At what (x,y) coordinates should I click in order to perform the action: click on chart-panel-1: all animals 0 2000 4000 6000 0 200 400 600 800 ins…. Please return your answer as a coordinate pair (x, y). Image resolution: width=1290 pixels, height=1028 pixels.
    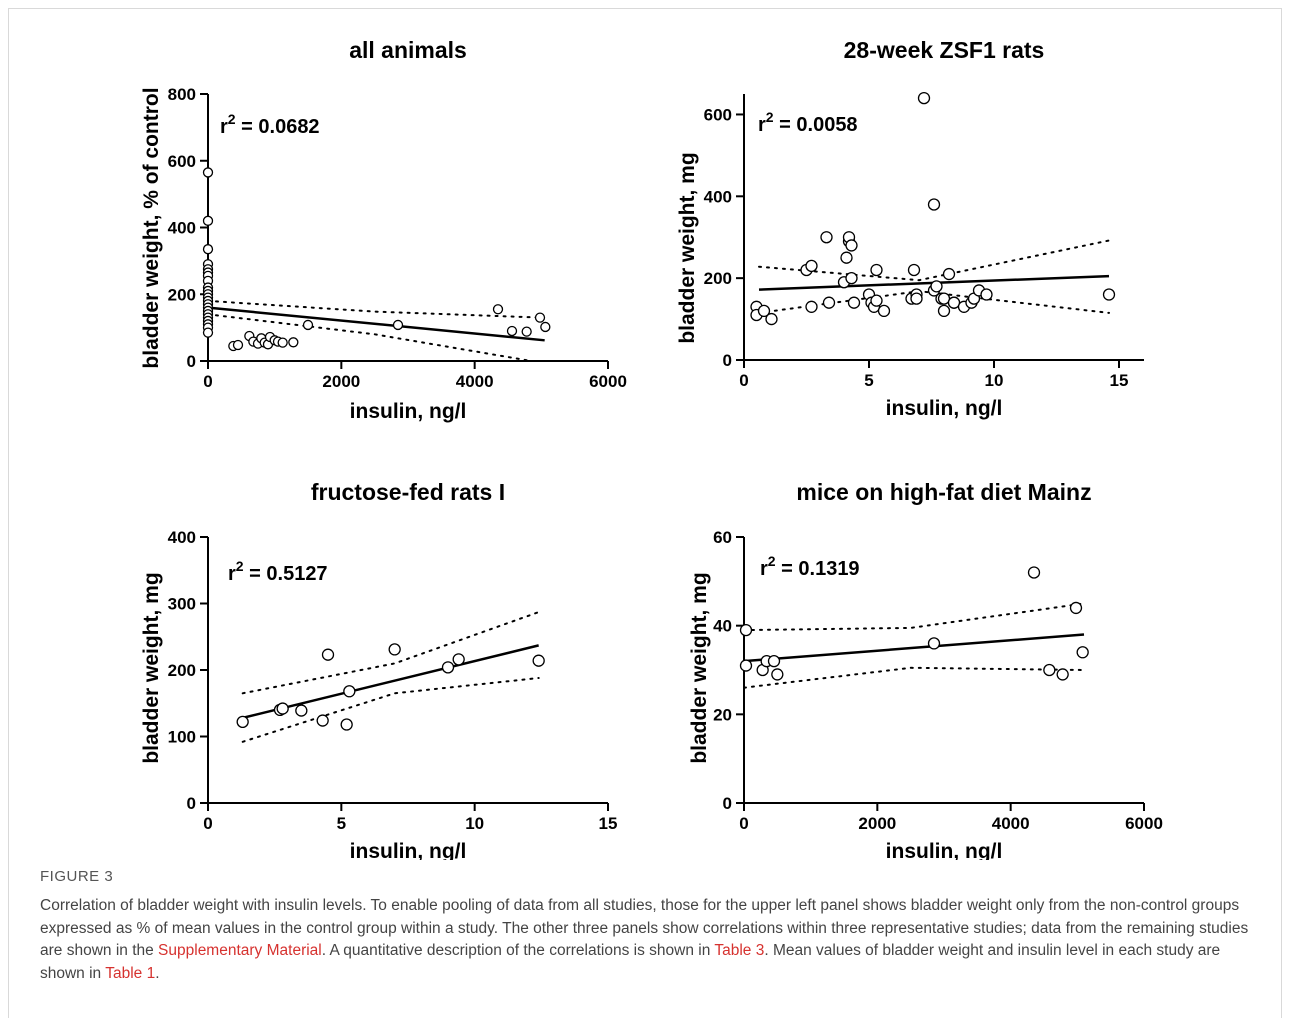
    Looking at the image, I should click on (383, 230).